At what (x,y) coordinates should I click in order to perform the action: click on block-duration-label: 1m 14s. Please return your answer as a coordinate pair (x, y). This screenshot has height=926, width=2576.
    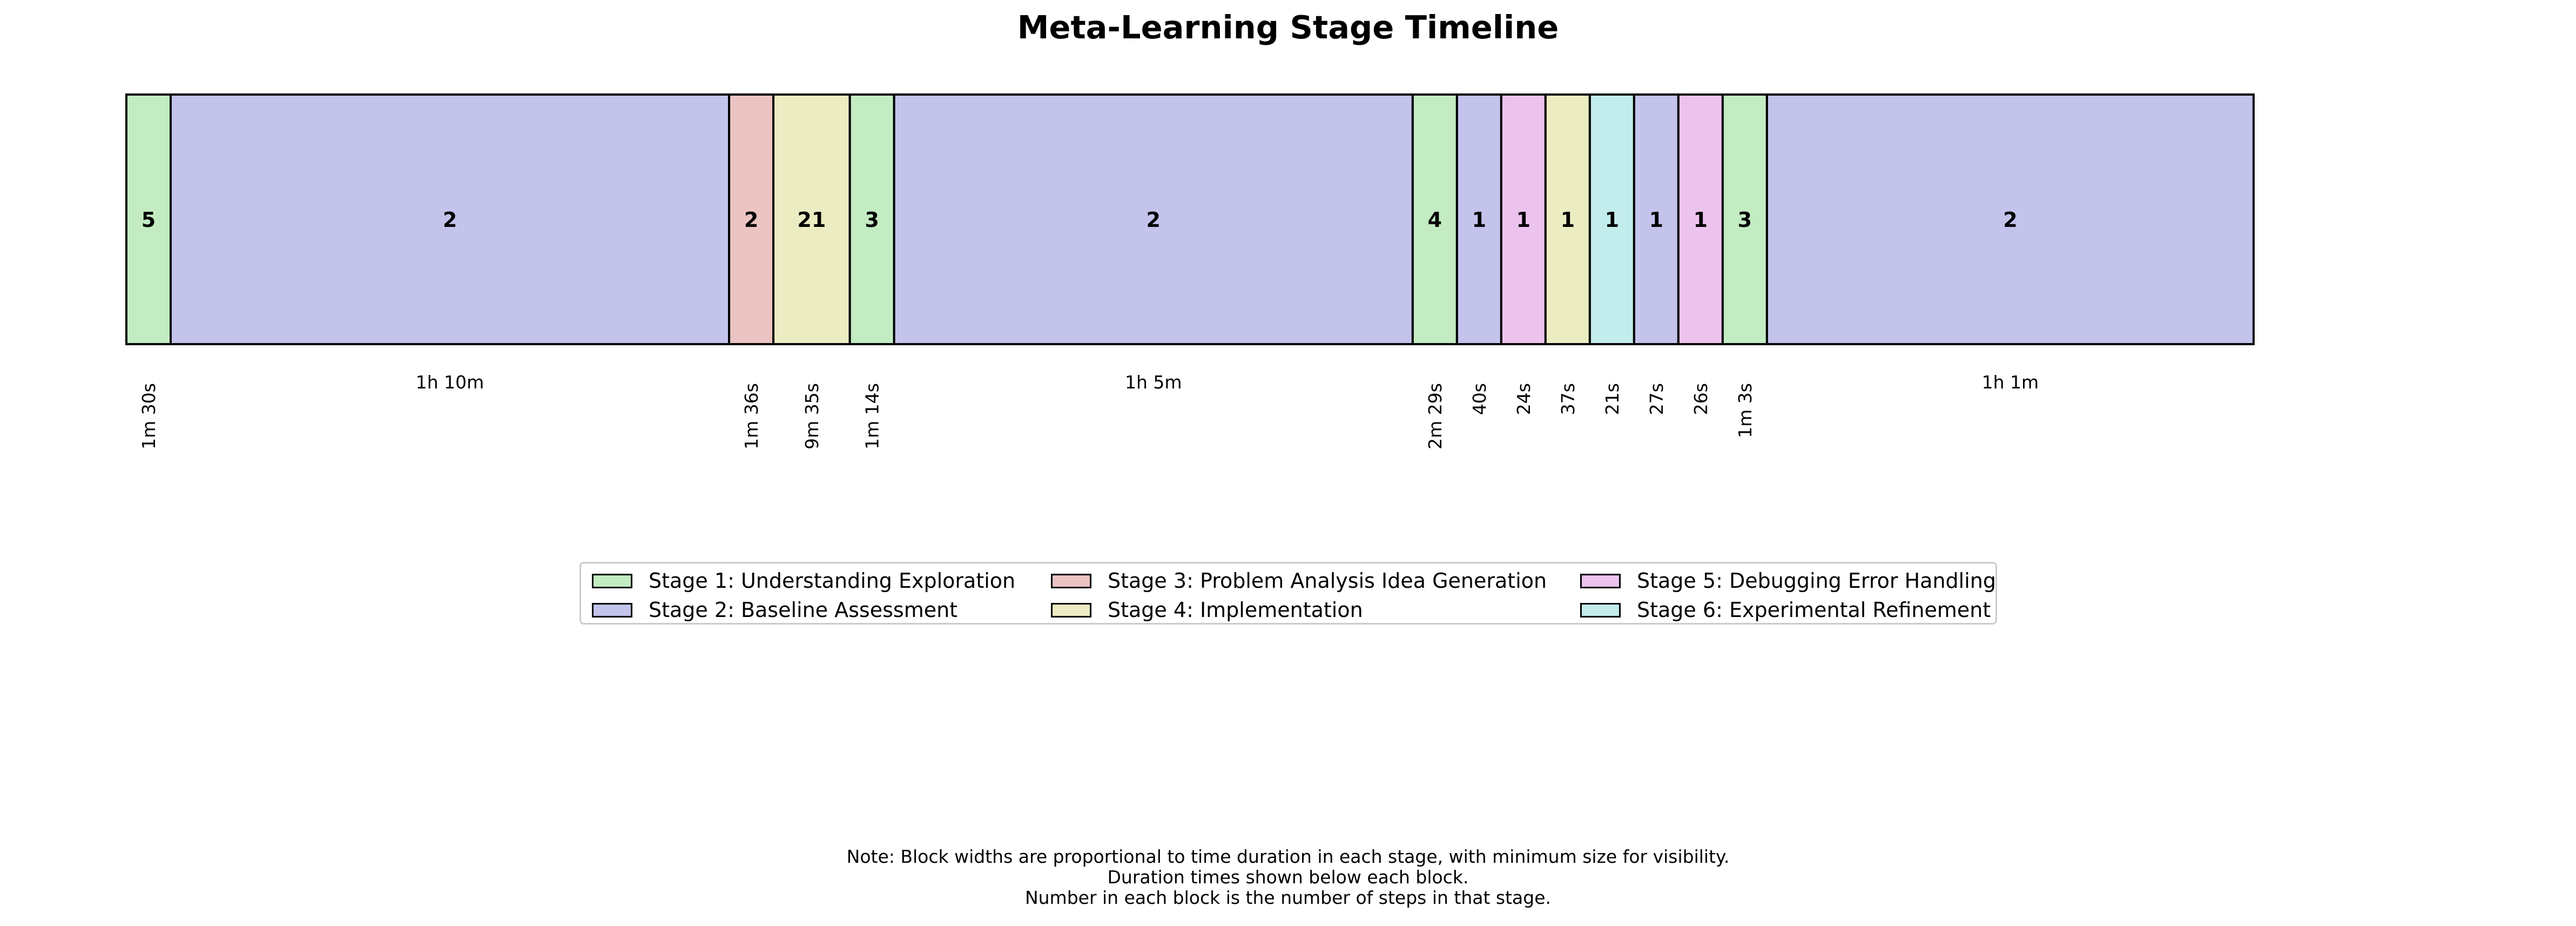
    Looking at the image, I should click on (872, 416).